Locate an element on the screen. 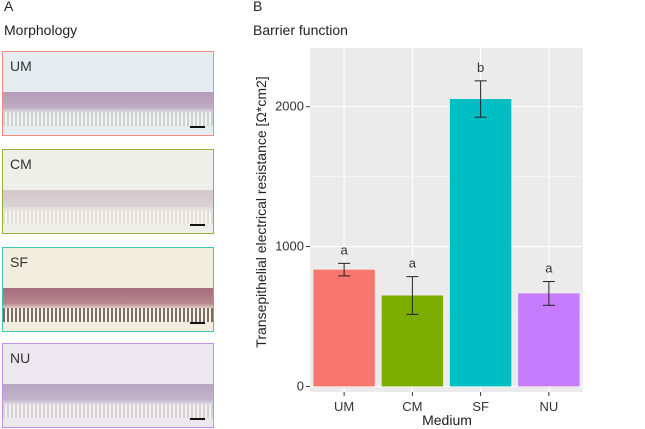 The height and width of the screenshot is (429, 645). significance-label-cm: a is located at coordinates (413, 263).